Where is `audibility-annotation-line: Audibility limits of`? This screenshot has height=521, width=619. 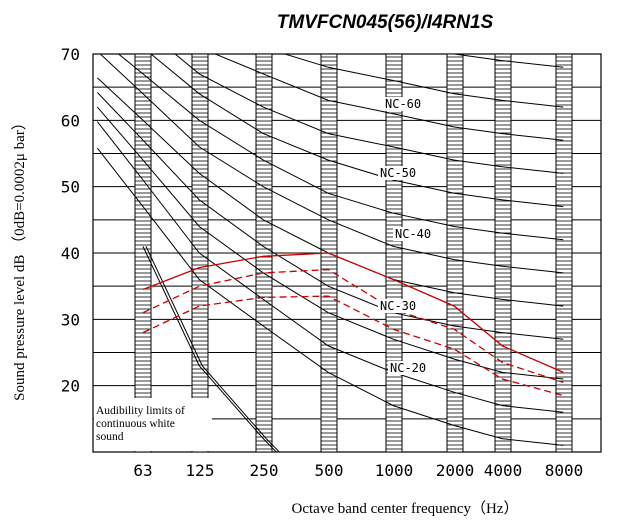 audibility-annotation-line: Audibility limits of is located at coordinates (140, 411).